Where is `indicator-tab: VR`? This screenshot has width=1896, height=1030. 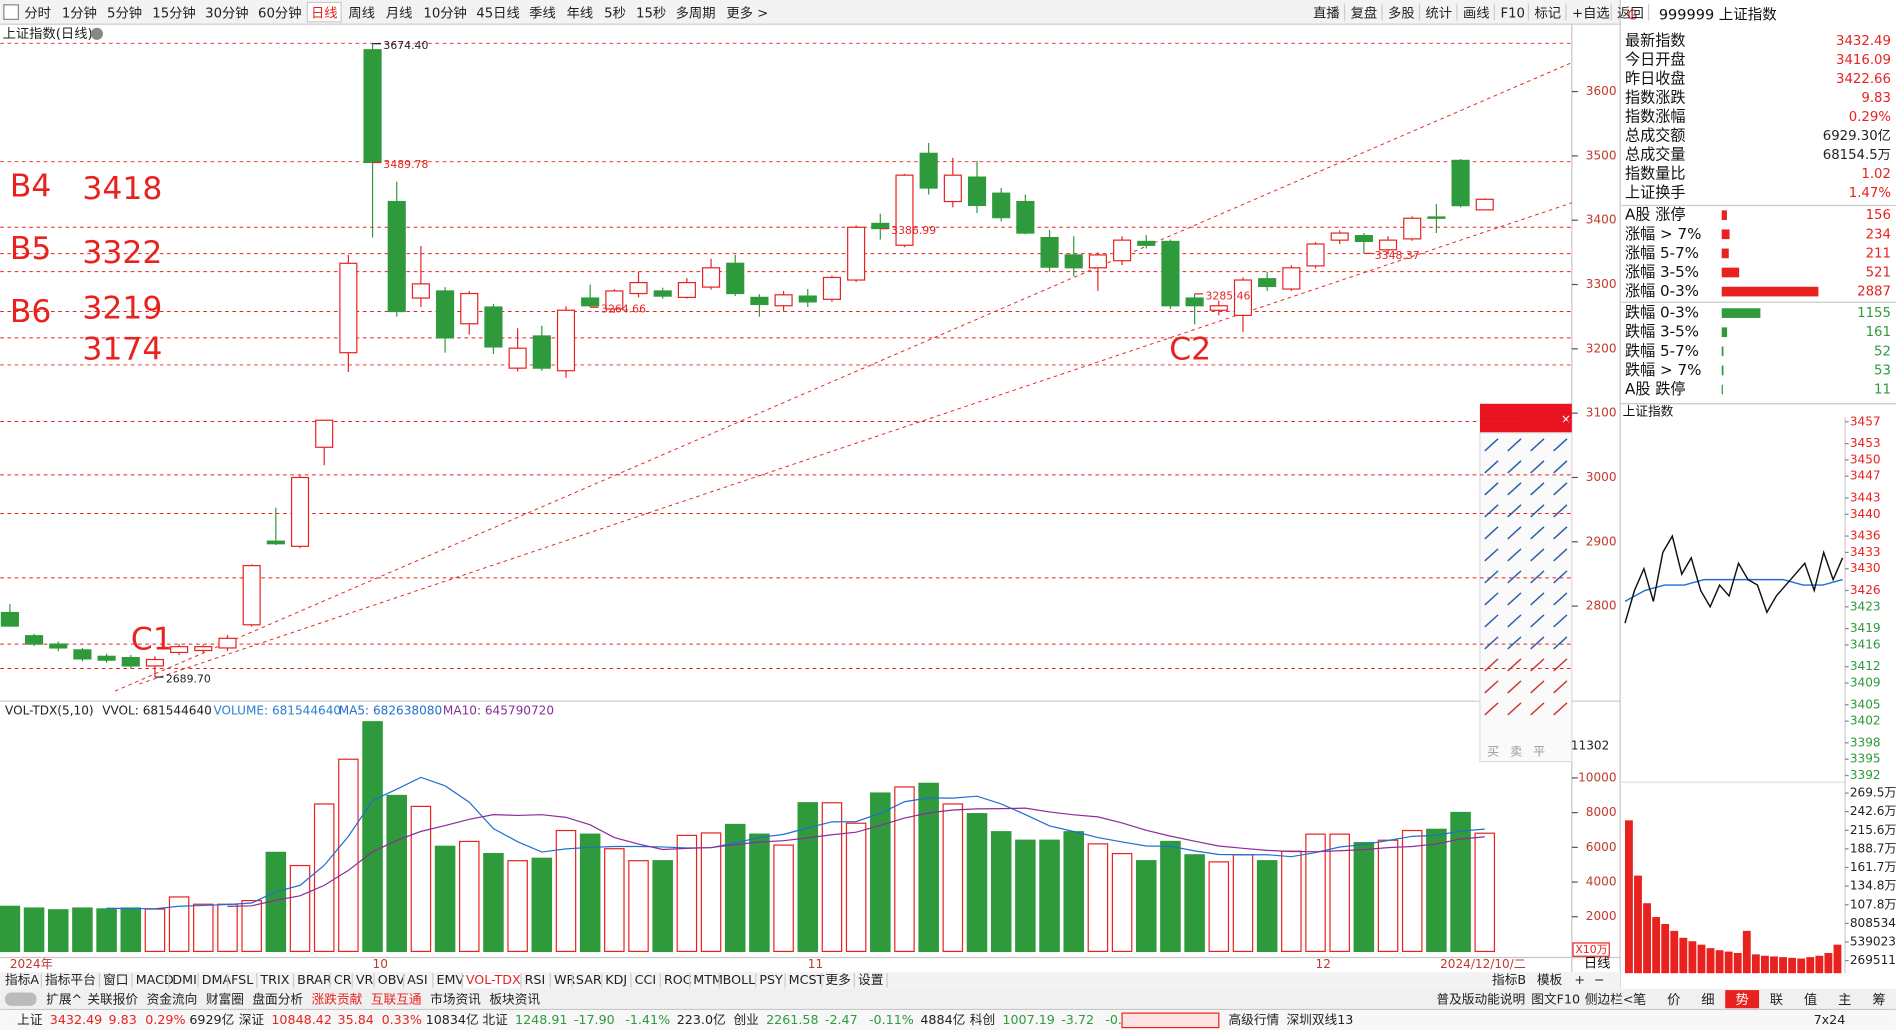 indicator-tab: VR is located at coordinates (365, 979).